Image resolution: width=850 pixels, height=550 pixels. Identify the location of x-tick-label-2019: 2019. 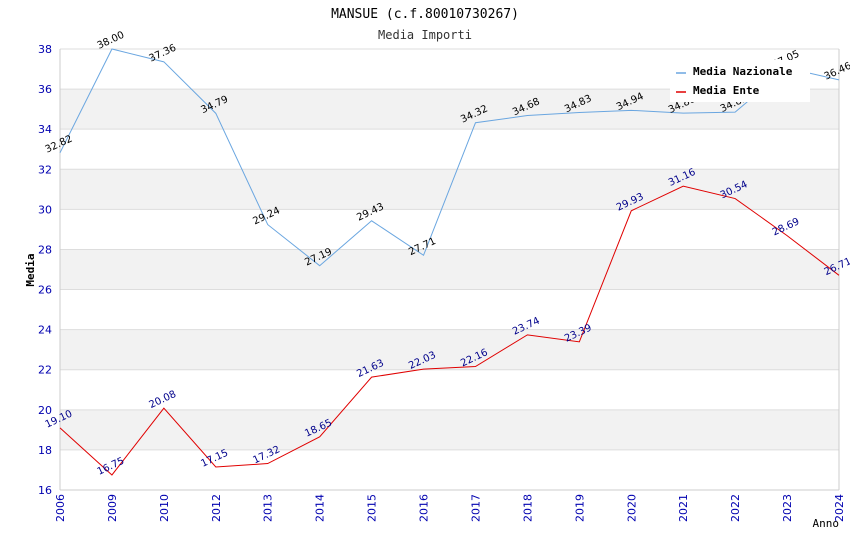
(579, 508).